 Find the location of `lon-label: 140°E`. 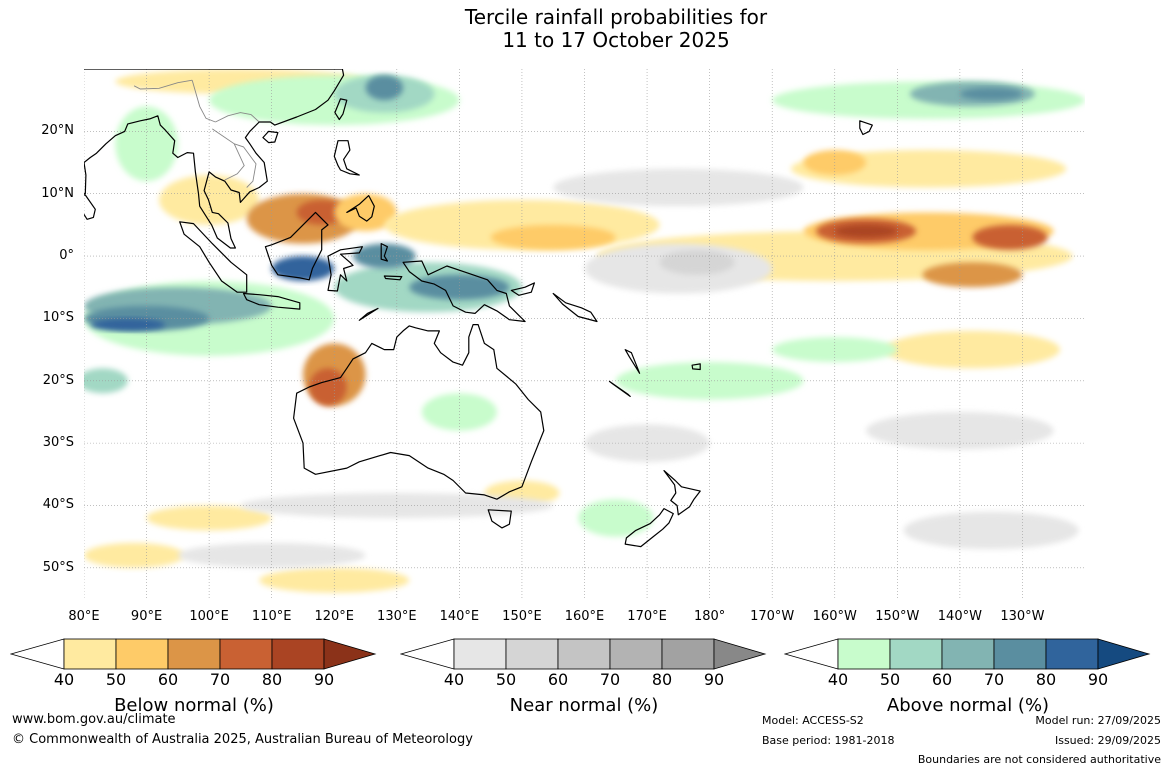

lon-label: 140°E is located at coordinates (459, 616).